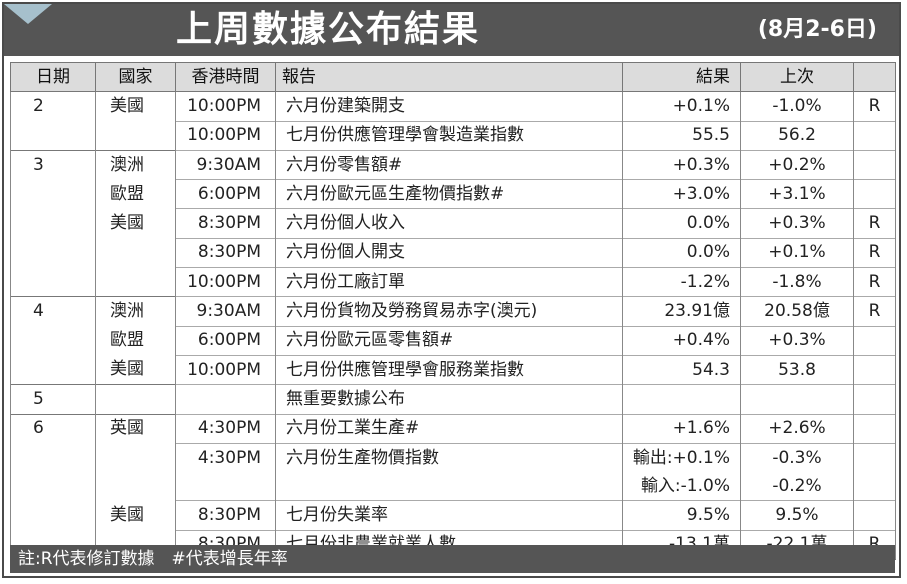  Describe the element at coordinates (28, 14) in the screenshot. I see `corner-triangle-icon` at that location.